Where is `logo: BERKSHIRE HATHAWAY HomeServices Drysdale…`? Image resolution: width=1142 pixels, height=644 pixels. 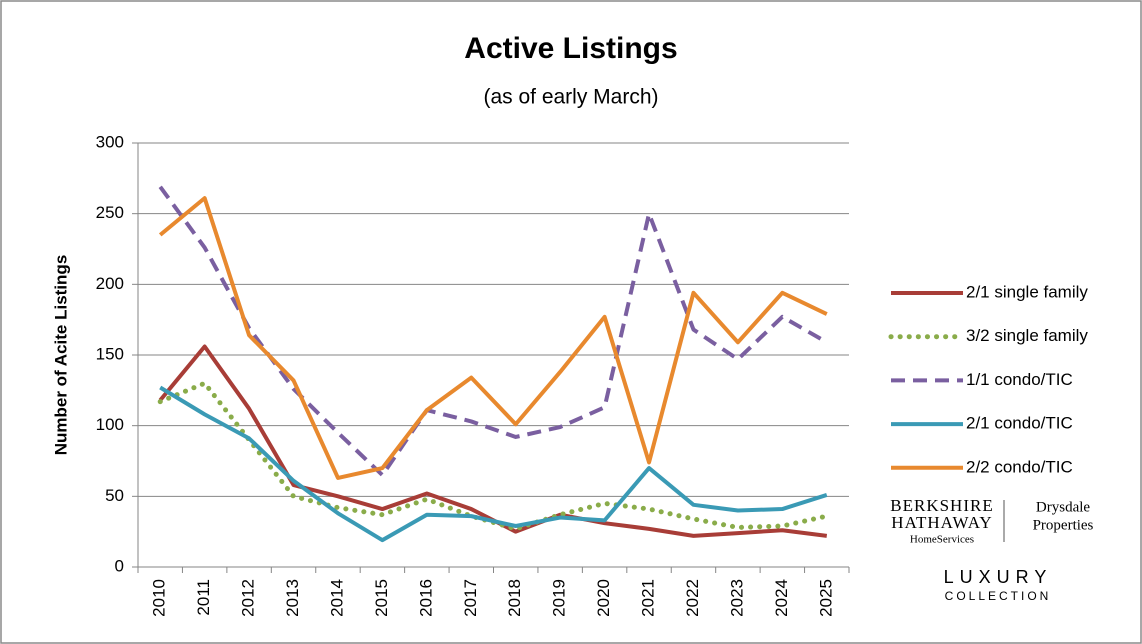
logo: BERKSHIRE HATHAWAY HomeServices Drysdale… is located at coordinates (991, 549).